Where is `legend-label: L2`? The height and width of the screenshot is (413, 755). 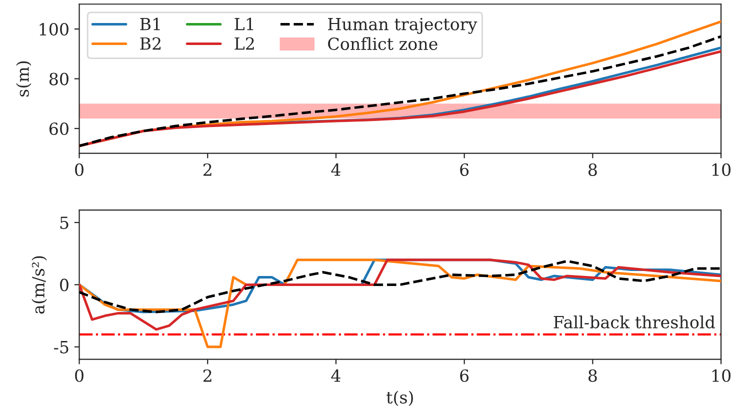
legend-label: L2 is located at coordinates (244, 43).